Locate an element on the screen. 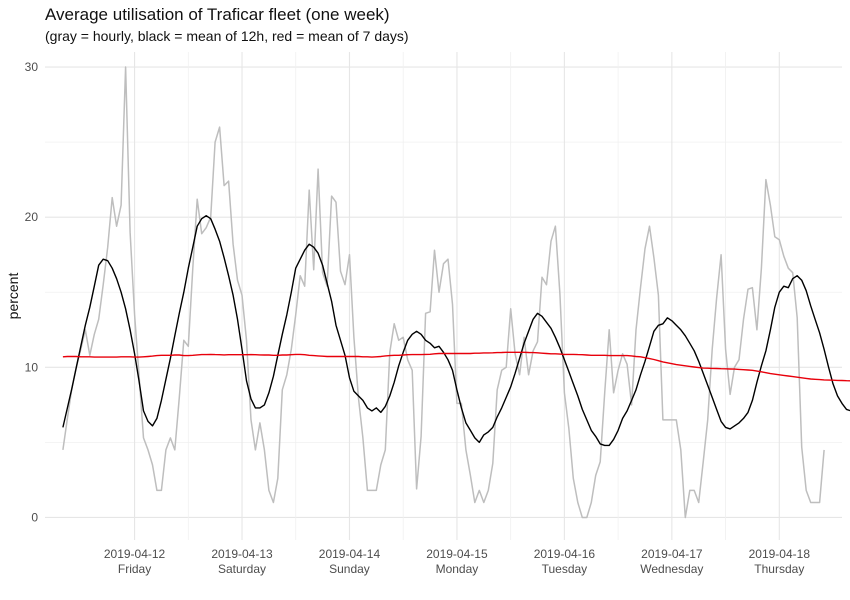 The height and width of the screenshot is (600, 850). x-tick-label: 2019-04-12 is located at coordinates (135, 554).